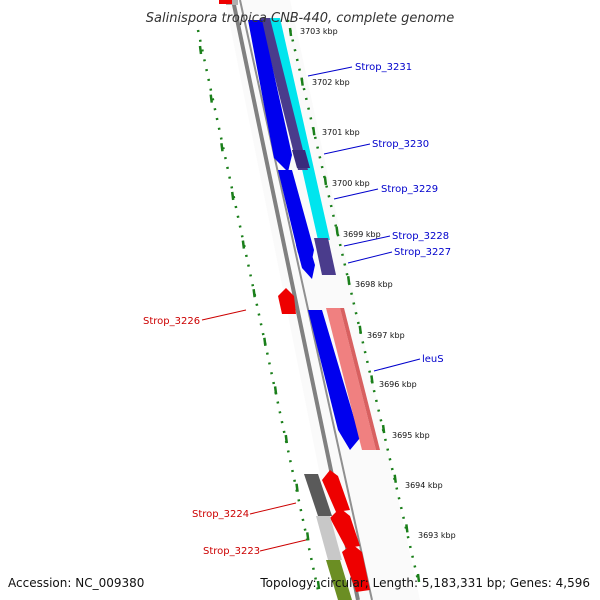 The width and height of the screenshot is (600, 600). What do you see at coordinates (383, 67) in the screenshot?
I see `gene-label-strop-3231: Strop_3231` at bounding box center [383, 67].